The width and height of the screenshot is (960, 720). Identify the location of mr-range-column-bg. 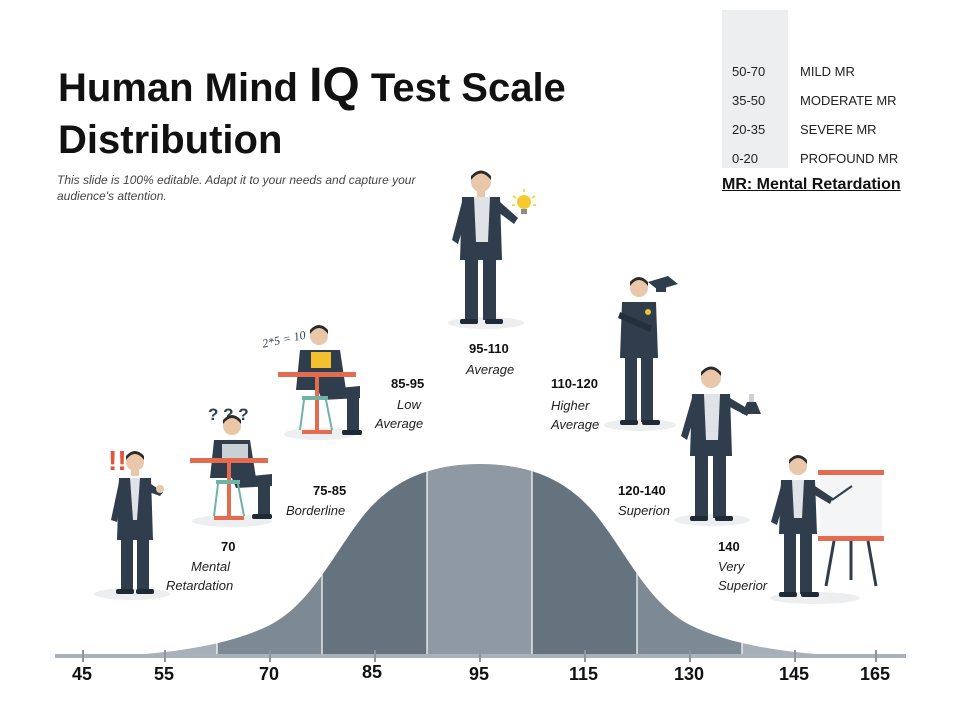
(755, 89).